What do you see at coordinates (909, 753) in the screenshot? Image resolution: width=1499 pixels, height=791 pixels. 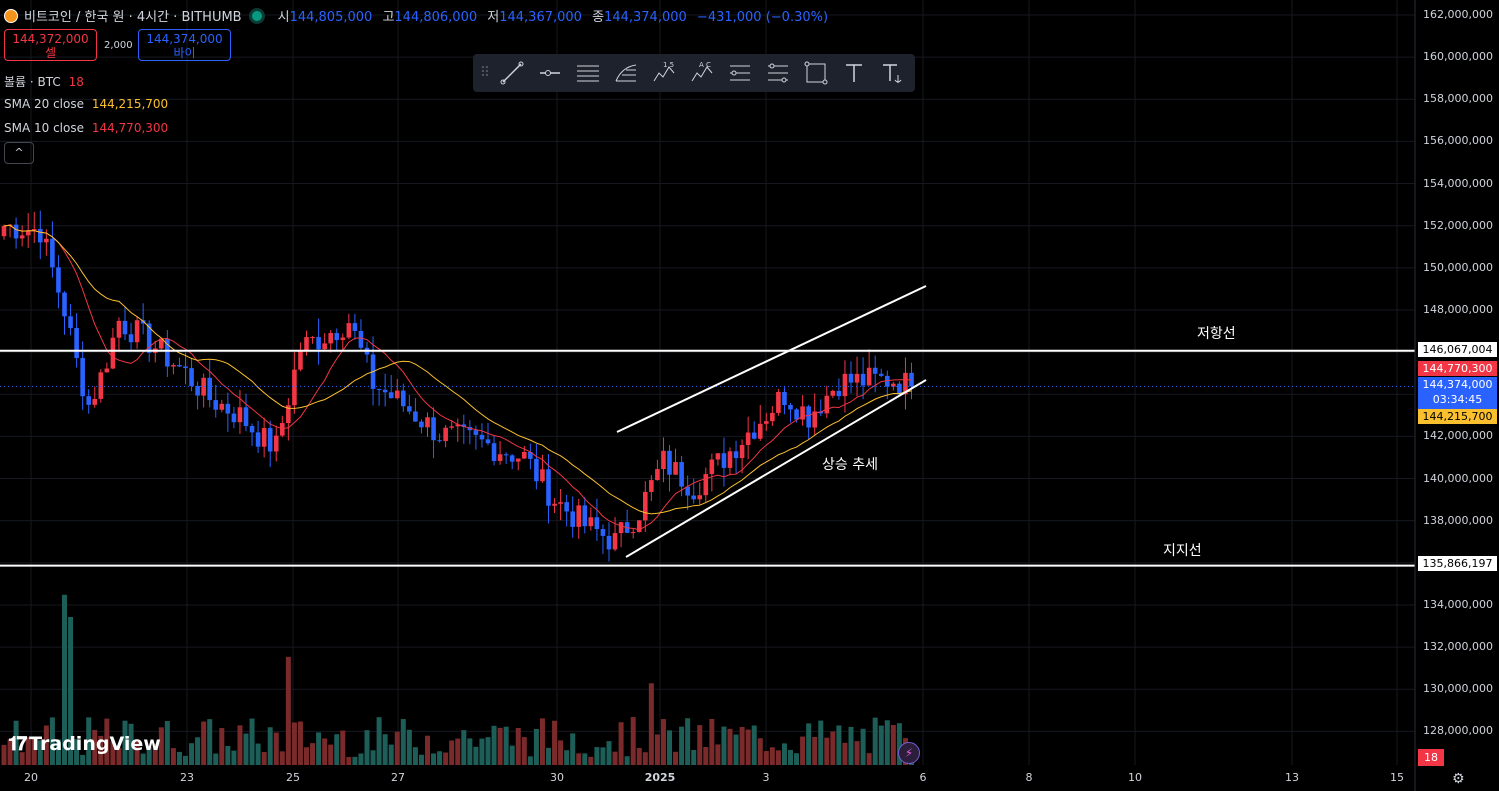 I see `flash-icon: ⚡` at bounding box center [909, 753].